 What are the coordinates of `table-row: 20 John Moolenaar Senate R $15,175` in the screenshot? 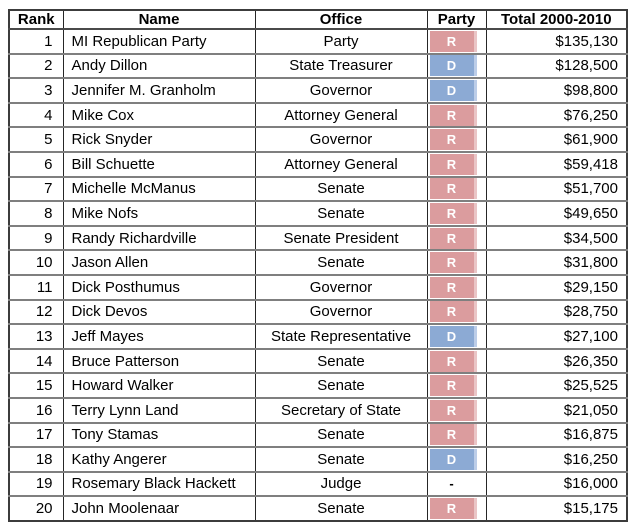 It's located at (318, 508).